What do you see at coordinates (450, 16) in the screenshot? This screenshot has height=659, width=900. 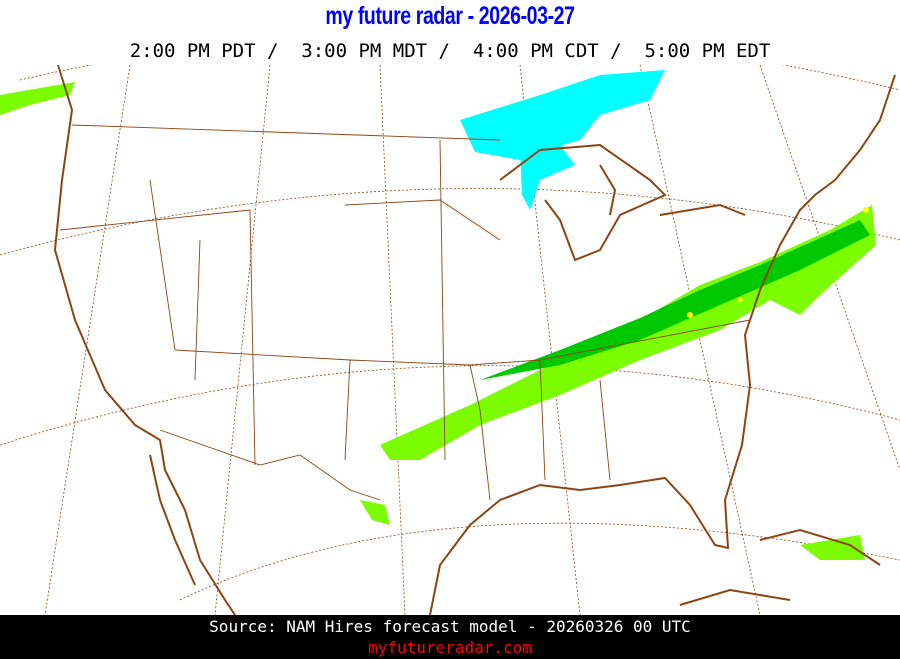 I see `page-title: my future radar - 2026-03-27` at bounding box center [450, 16].